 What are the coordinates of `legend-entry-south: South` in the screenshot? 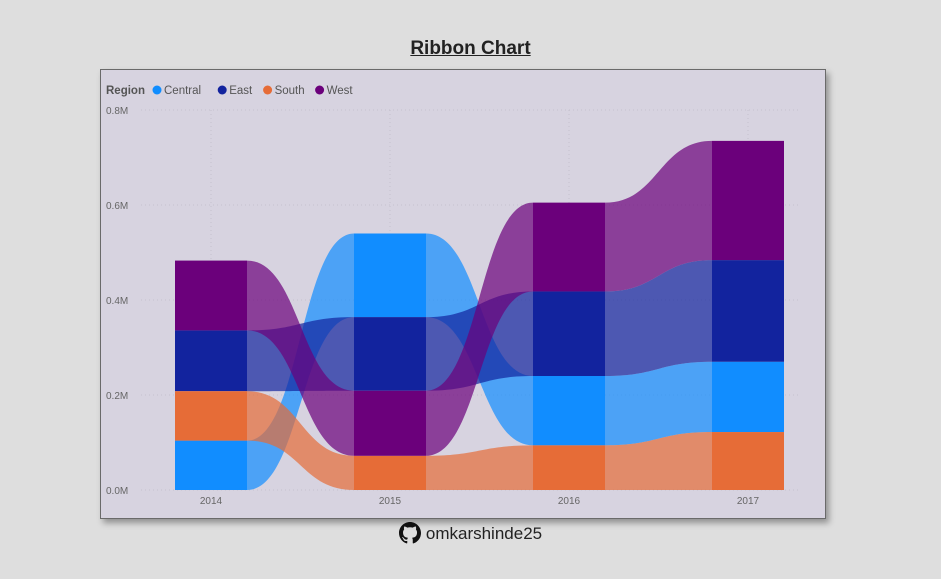 It's located at (290, 91).